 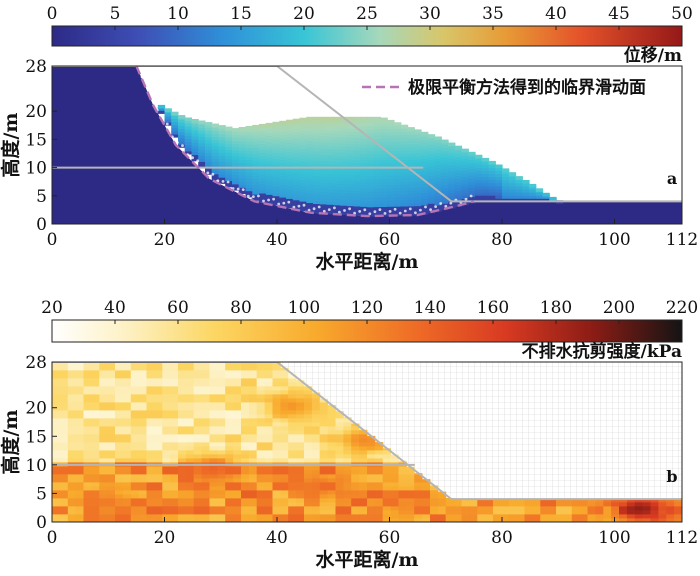 What do you see at coordinates (11, 441) in the screenshot?
I see `y-axis-title: 高度/m` at bounding box center [11, 441].